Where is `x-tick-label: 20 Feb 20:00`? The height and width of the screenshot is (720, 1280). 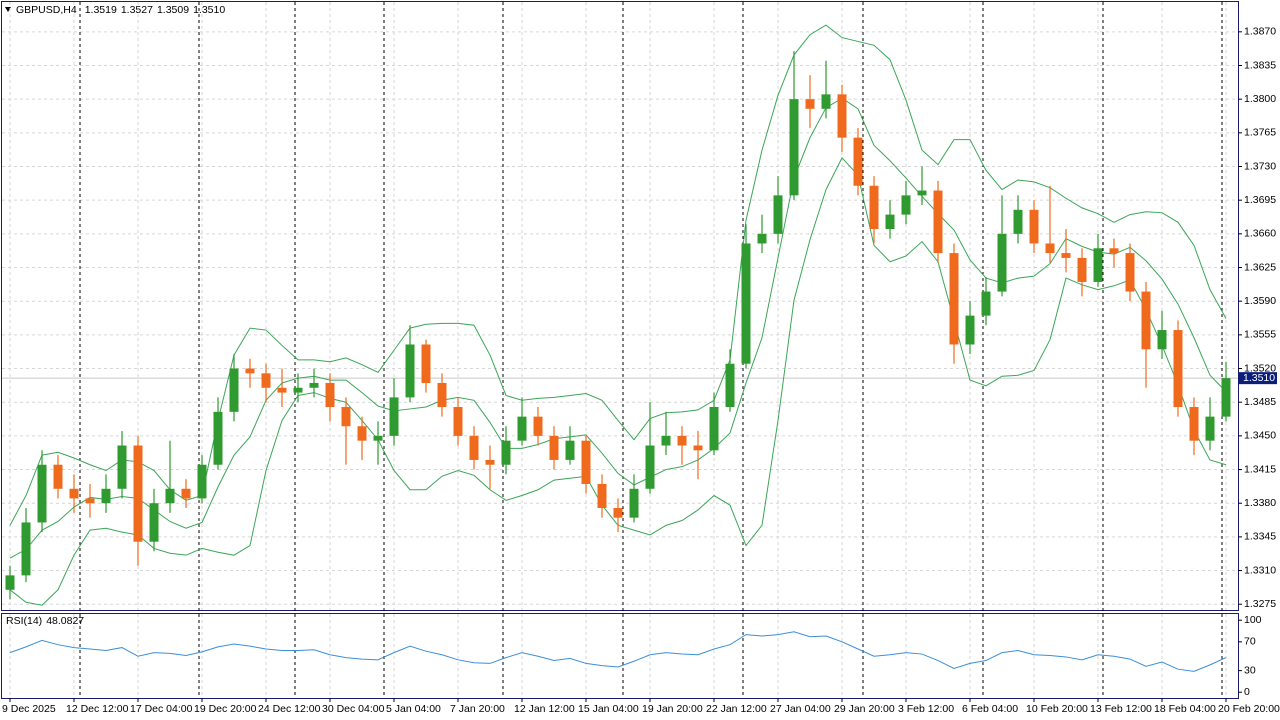
x-tick-label: 20 Feb 20:00 is located at coordinates (1249, 709).